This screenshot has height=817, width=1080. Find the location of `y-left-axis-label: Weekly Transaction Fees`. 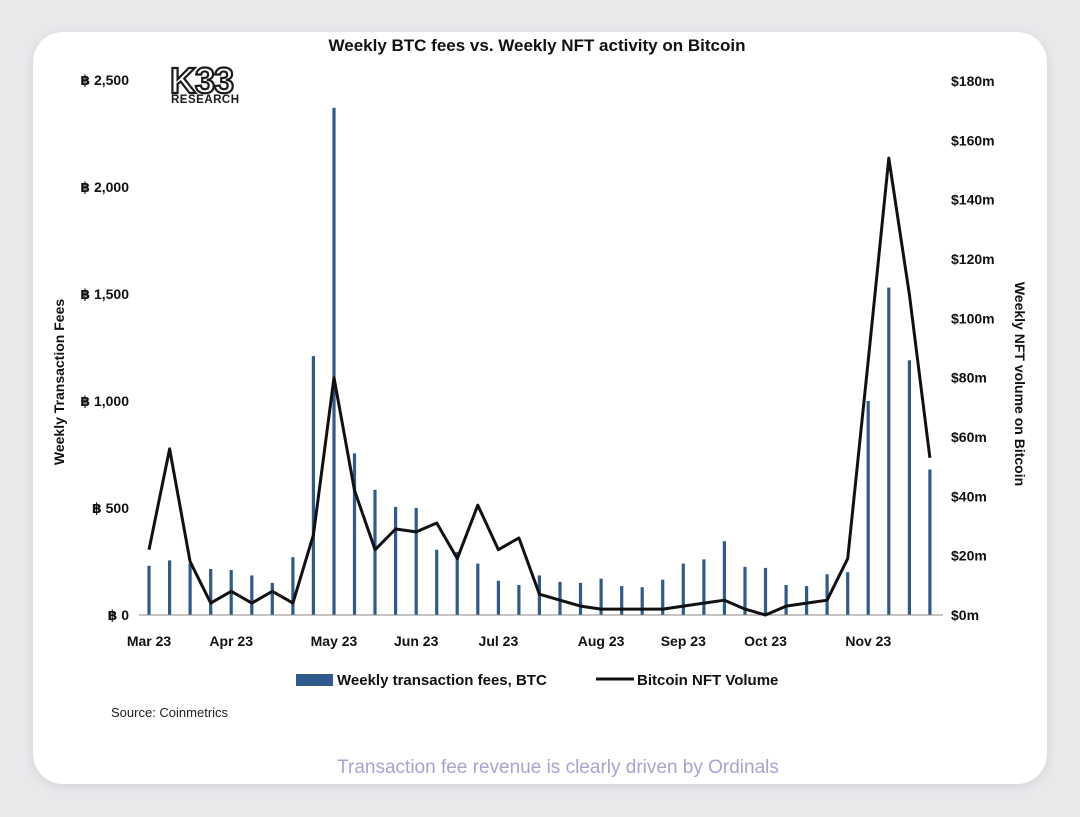

y-left-axis-label: Weekly Transaction Fees is located at coordinates (59, 382).